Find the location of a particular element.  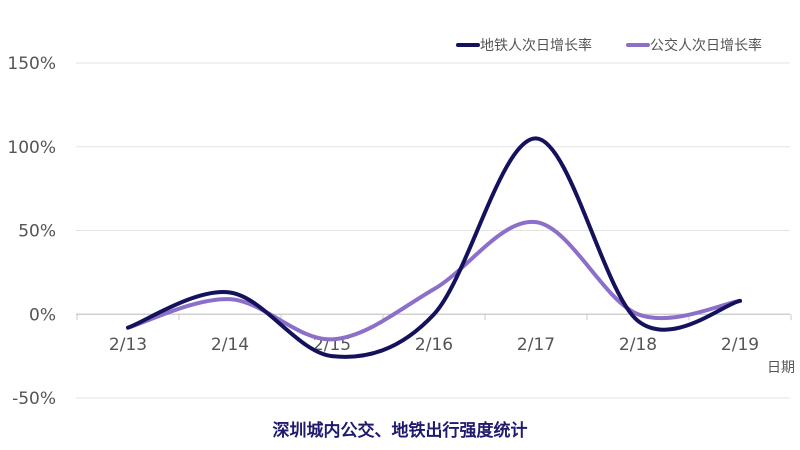

x-axis-label: 日期 is located at coordinates (781, 368).